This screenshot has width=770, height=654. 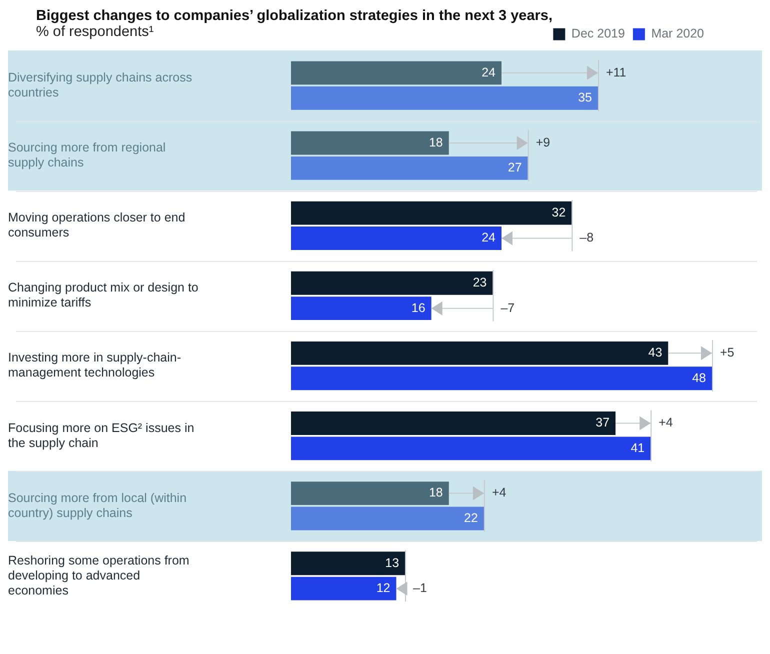 What do you see at coordinates (543, 142) in the screenshot?
I see `annotation: +9` at bounding box center [543, 142].